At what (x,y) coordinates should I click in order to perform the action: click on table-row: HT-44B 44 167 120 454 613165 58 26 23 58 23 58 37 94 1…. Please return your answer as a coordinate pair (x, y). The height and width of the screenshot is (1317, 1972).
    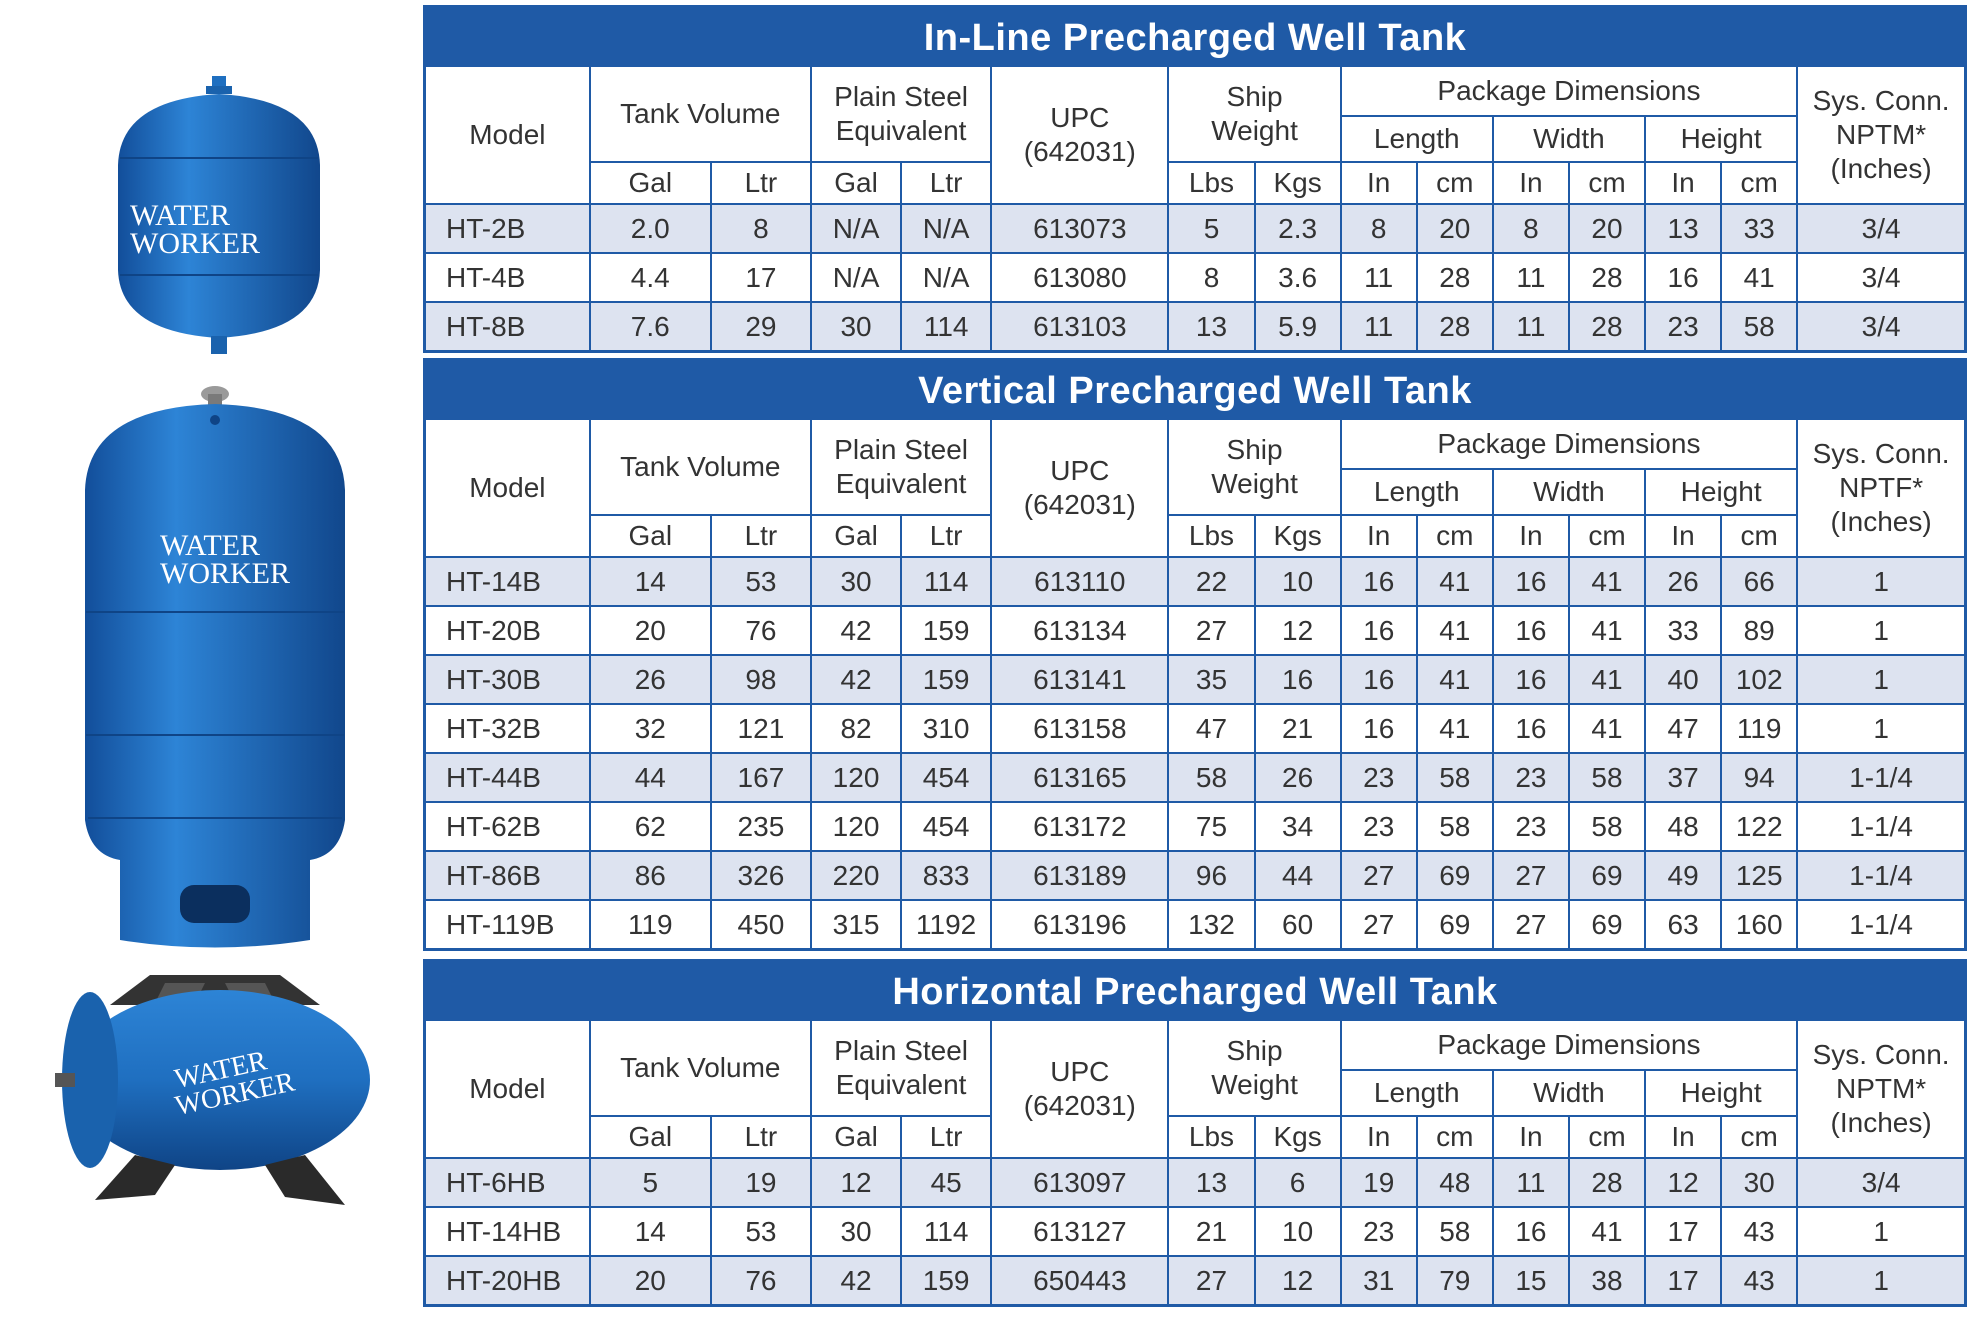
    Looking at the image, I should click on (1195, 777).